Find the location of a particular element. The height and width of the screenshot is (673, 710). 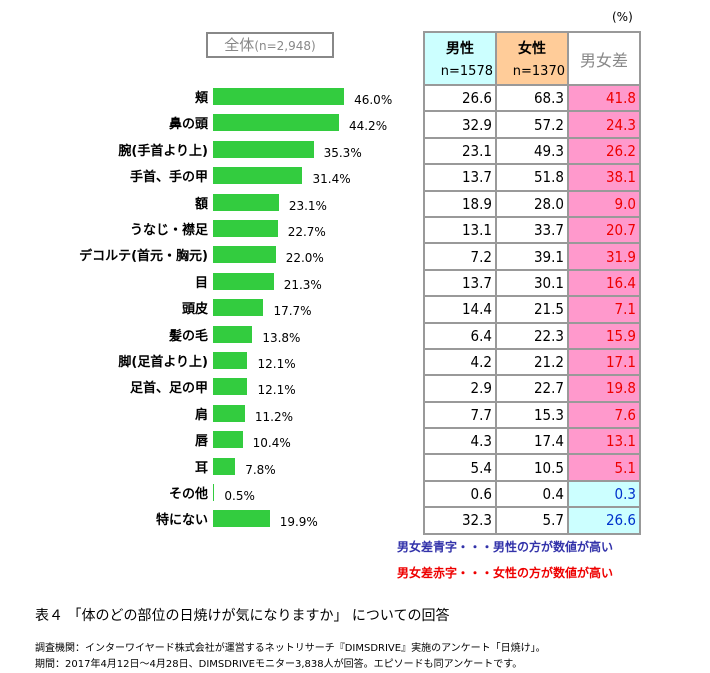

category-label: 脚(足首より上) is located at coordinates (163, 362).